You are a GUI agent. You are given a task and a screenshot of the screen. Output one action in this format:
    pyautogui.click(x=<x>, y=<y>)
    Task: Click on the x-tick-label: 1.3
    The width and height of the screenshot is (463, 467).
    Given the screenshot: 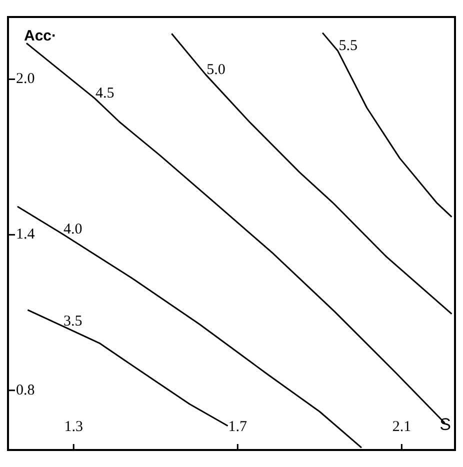 What is the action you would take?
    pyautogui.click(x=73, y=426)
    